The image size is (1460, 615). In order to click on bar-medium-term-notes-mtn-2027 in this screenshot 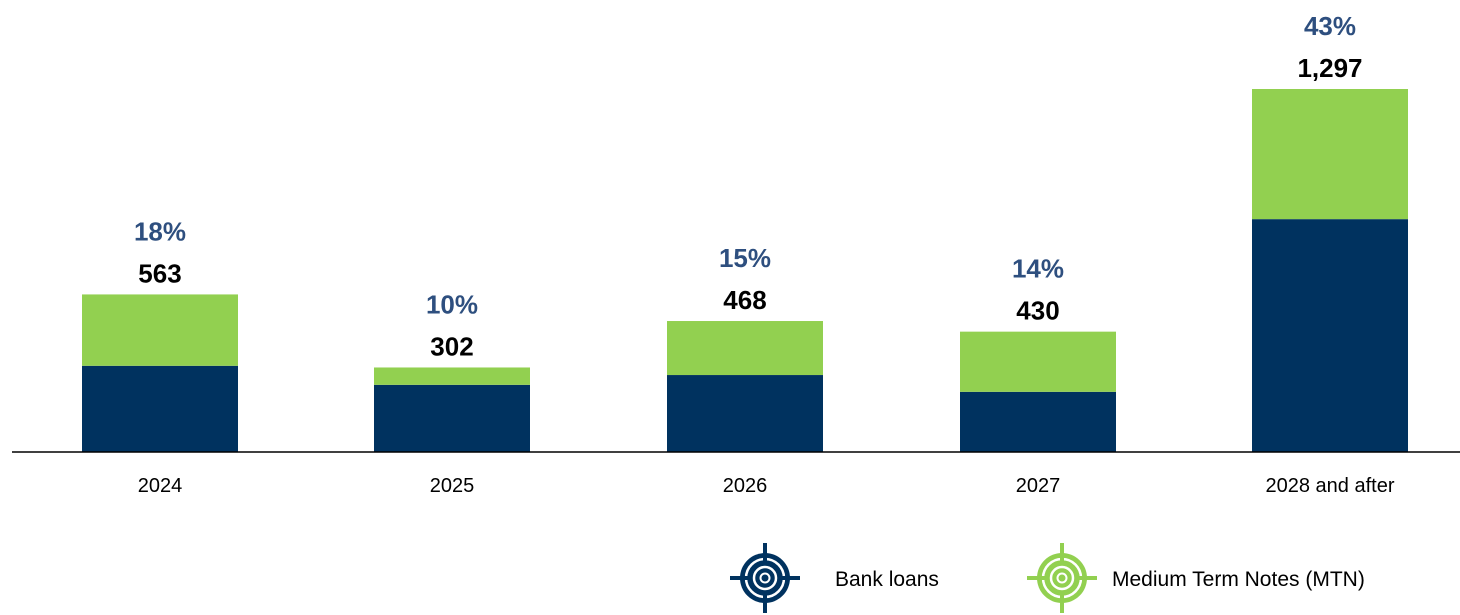, I will do `click(1038, 361)`.